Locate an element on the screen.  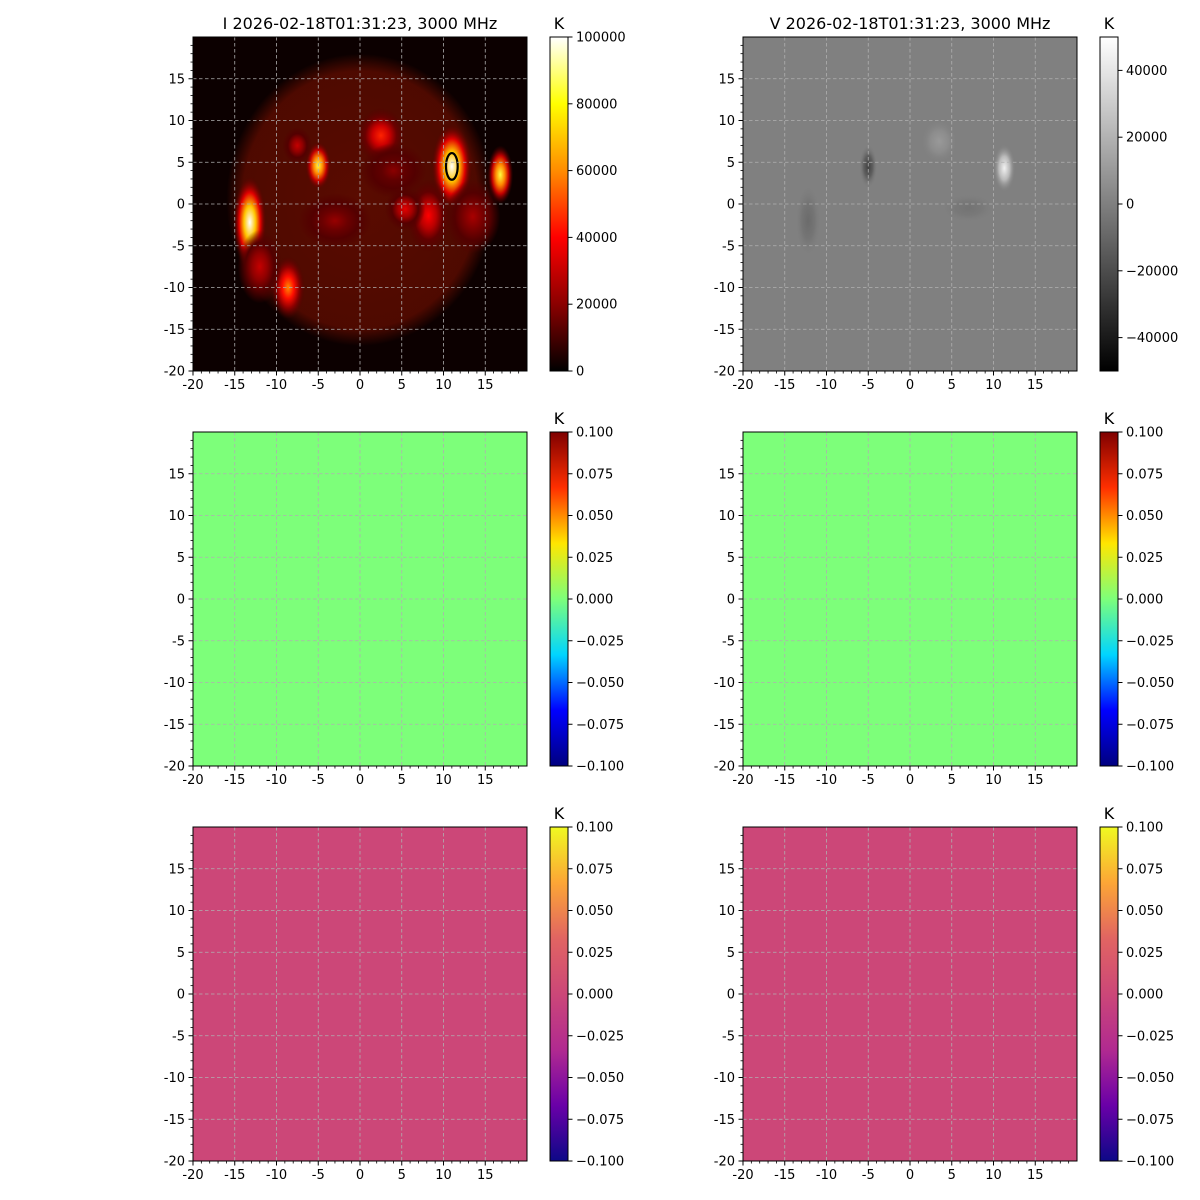
colorbar-tick-label: −0.025 is located at coordinates (600, 1036).